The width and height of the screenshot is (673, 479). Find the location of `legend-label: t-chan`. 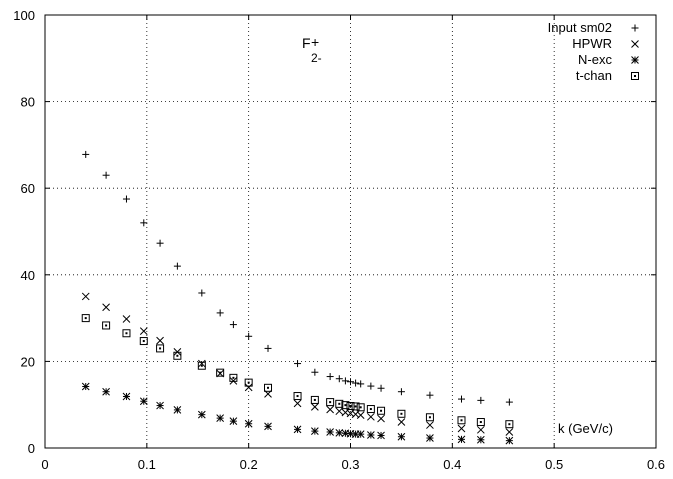

legend-label: t-chan is located at coordinates (594, 75).